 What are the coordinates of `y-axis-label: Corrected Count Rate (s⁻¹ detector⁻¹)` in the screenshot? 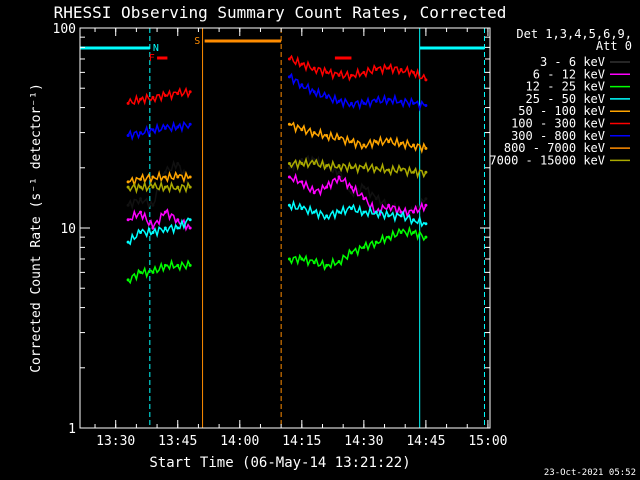 It's located at (36, 228).